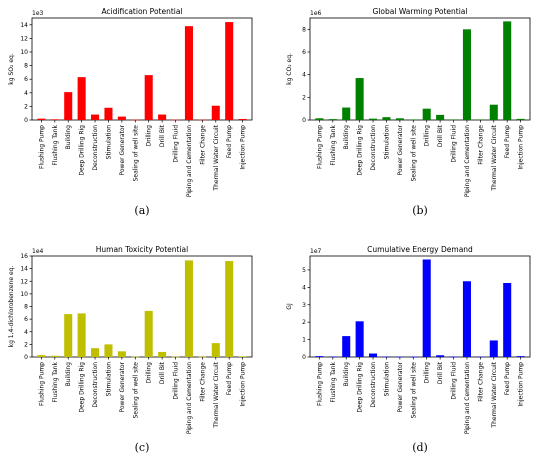 This screenshot has height=463, width=550. I want to click on panel-caption: (d), so click(420, 447).